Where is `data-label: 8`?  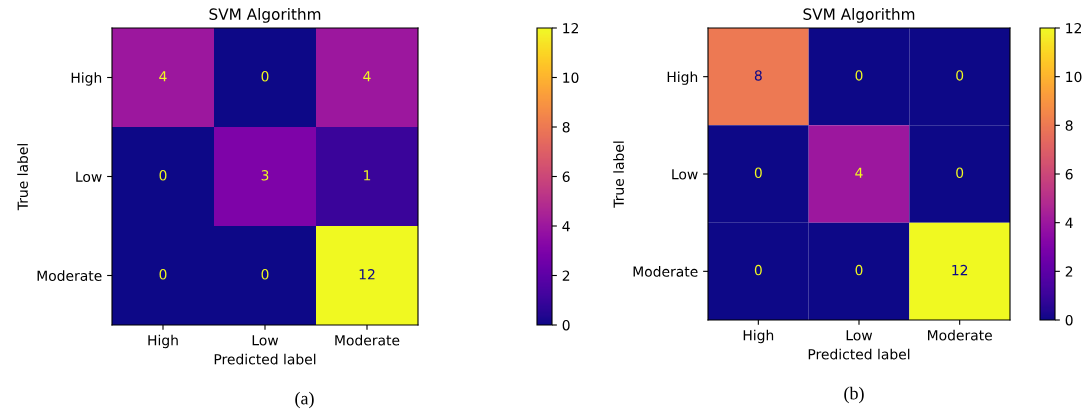
data-label: 8 is located at coordinates (758, 75).